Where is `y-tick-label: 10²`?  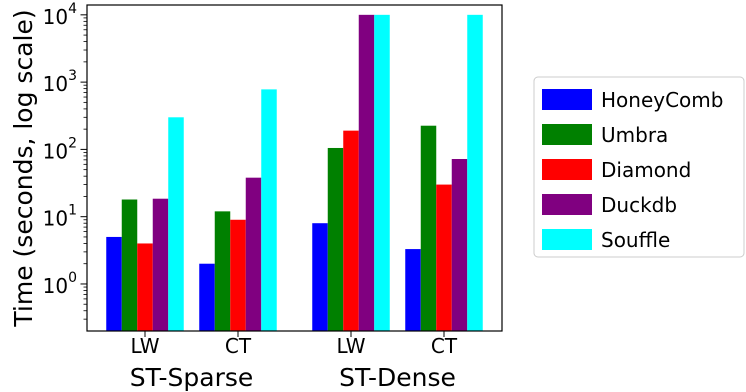 y-tick-label: 10² is located at coordinates (60, 149).